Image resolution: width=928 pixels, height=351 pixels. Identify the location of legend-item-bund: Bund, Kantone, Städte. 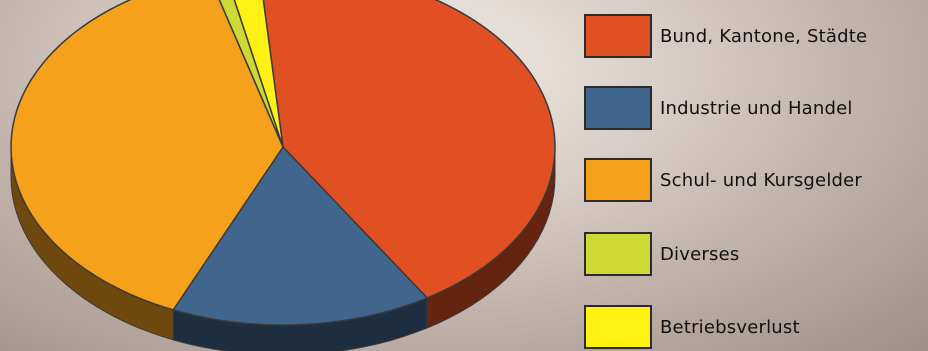
(725, 36).